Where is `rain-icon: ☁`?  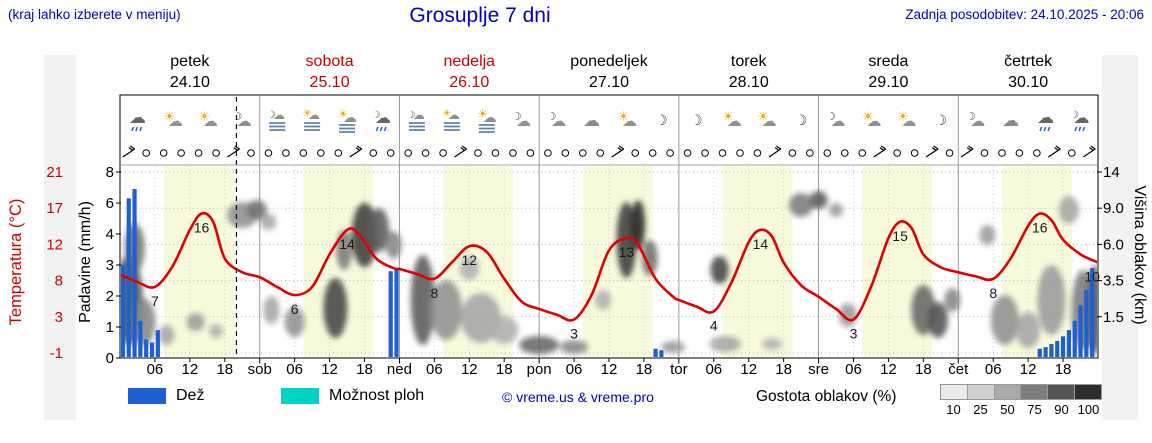
rain-icon: ☁ is located at coordinates (1045, 120).